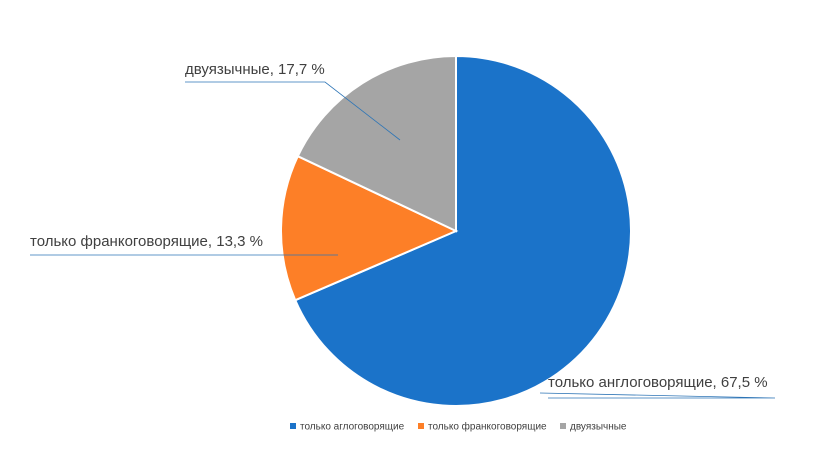 The height and width of the screenshot is (453, 820). I want to click on legend-label: только франкоговорящие, so click(487, 427).